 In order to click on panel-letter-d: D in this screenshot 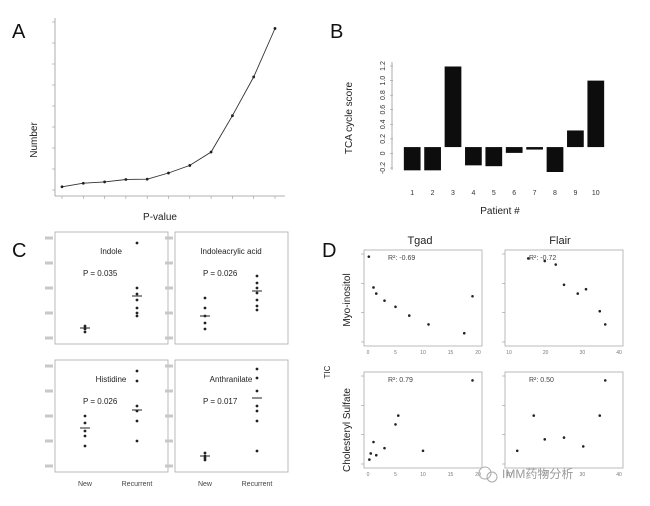, I will do `click(329, 251)`.